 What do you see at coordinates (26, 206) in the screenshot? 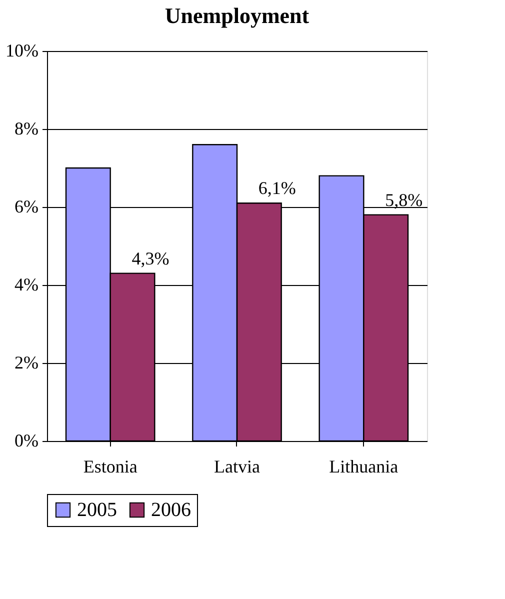
I see `y-tick-label: 6%` at bounding box center [26, 206].